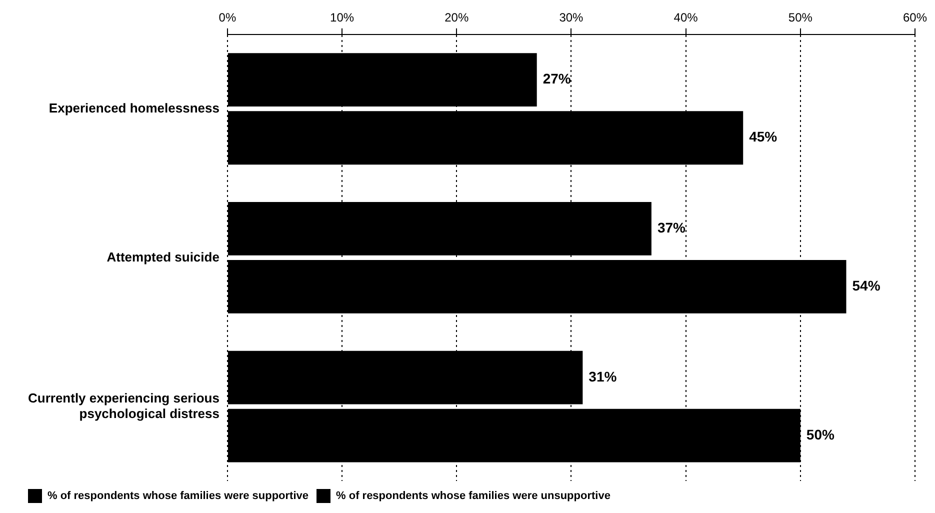 Image resolution: width=935 pixels, height=513 pixels. I want to click on data-label: 31%, so click(603, 376).